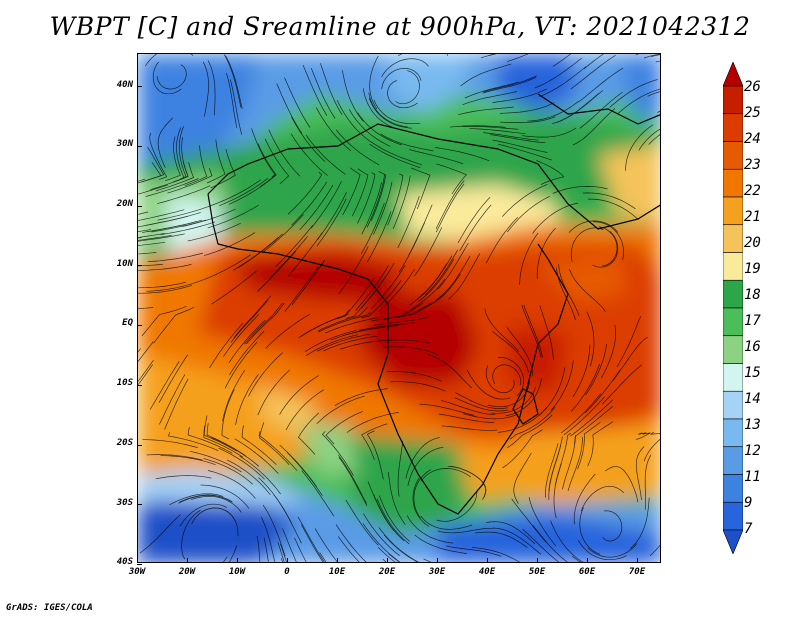 This screenshot has height=618, width=800. I want to click on lon-label-20w: 20W, so click(187, 572).